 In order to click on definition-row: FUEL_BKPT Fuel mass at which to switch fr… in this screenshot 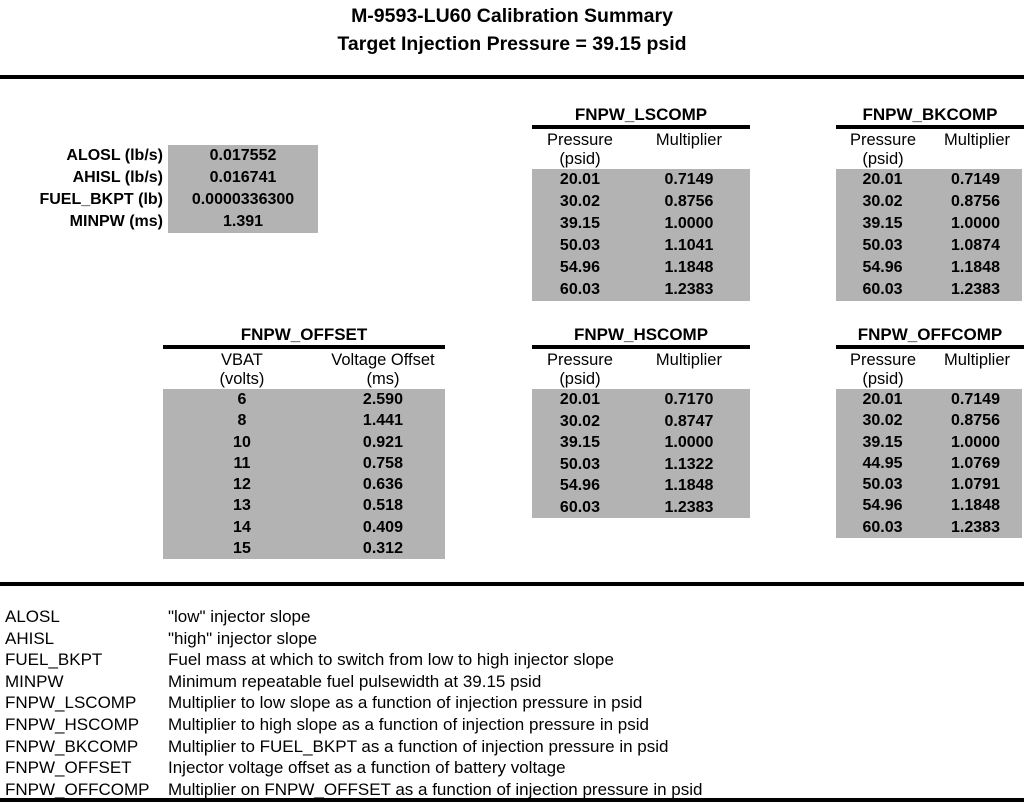, I will do `click(353, 660)`.